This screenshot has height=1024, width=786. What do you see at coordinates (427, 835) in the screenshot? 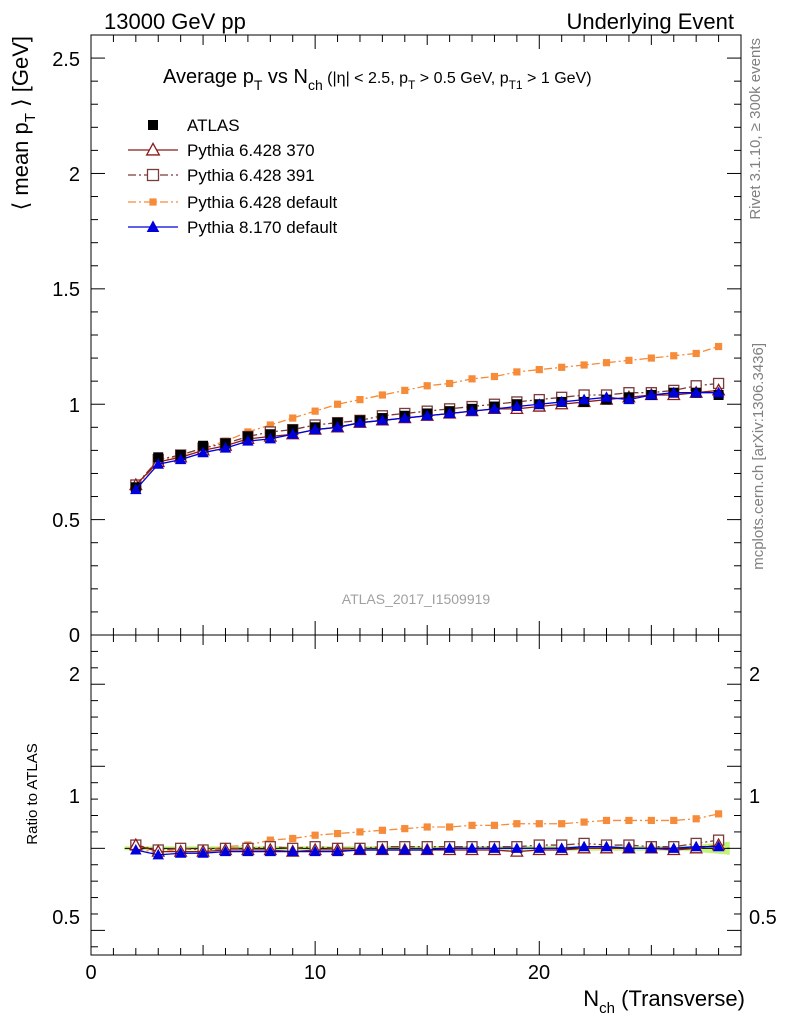
I see `ratio-series-layer` at bounding box center [427, 835].